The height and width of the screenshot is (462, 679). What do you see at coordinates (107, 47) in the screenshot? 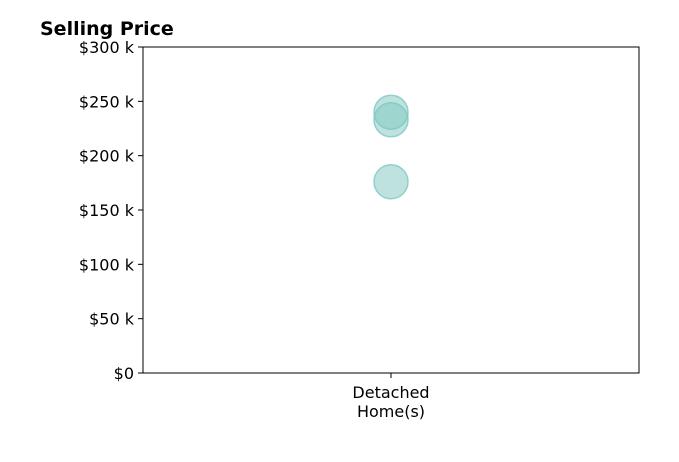
I see `y-tick-label: $300 k` at bounding box center [107, 47].